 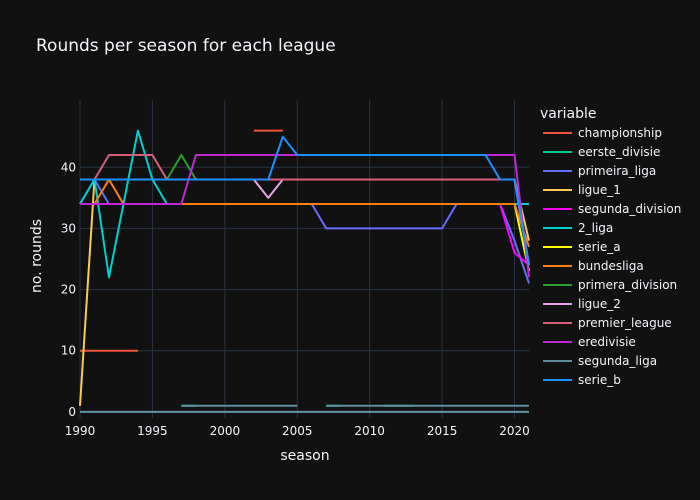 I want to click on legend-item-eredivisie: eredivisie, so click(x=589, y=342).